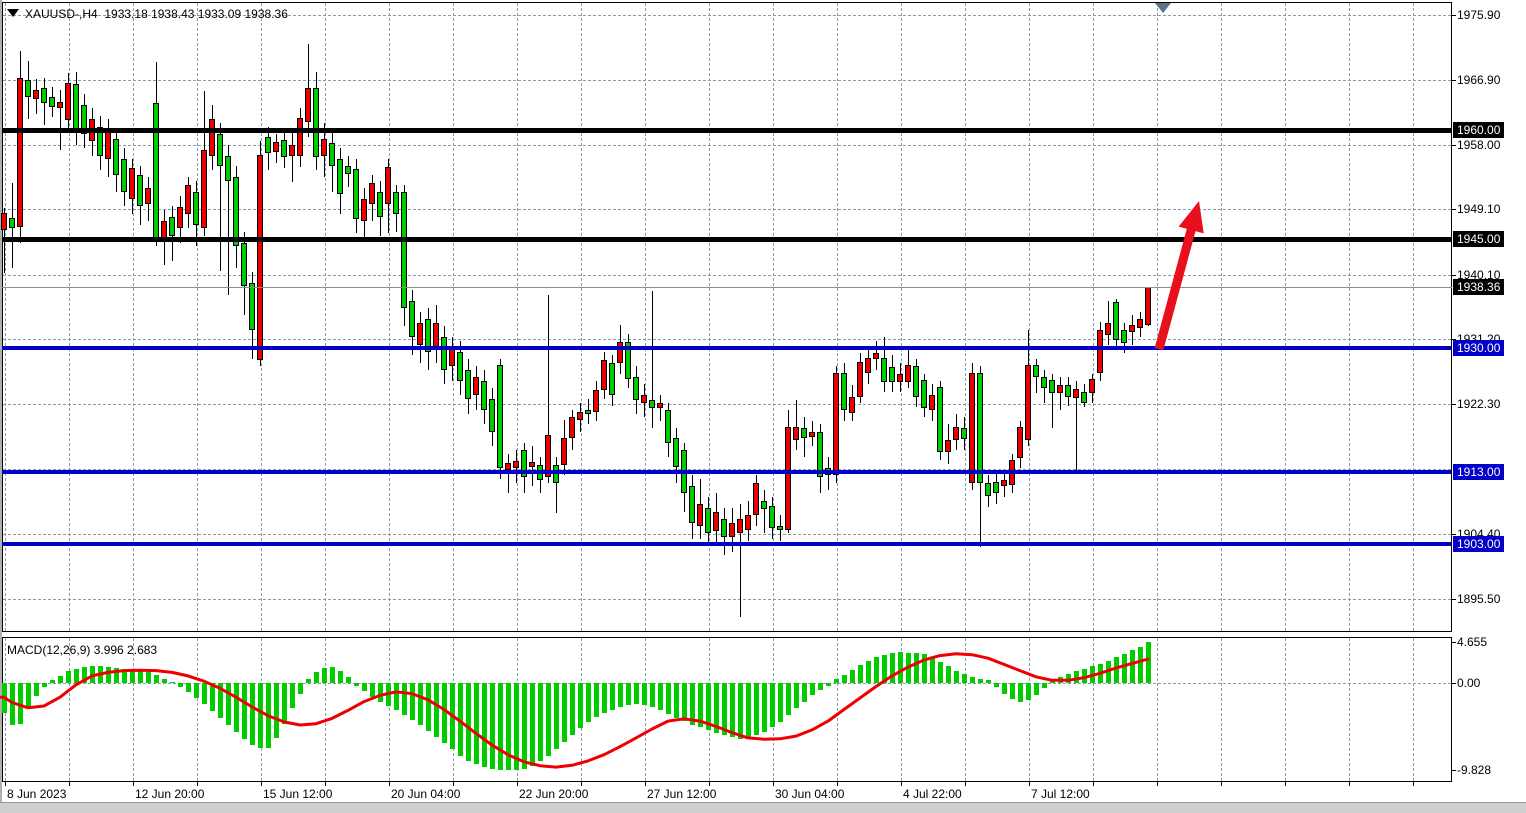  What do you see at coordinates (1474, 770) in the screenshot?
I see `macd-axis-label: -9.828` at bounding box center [1474, 770].